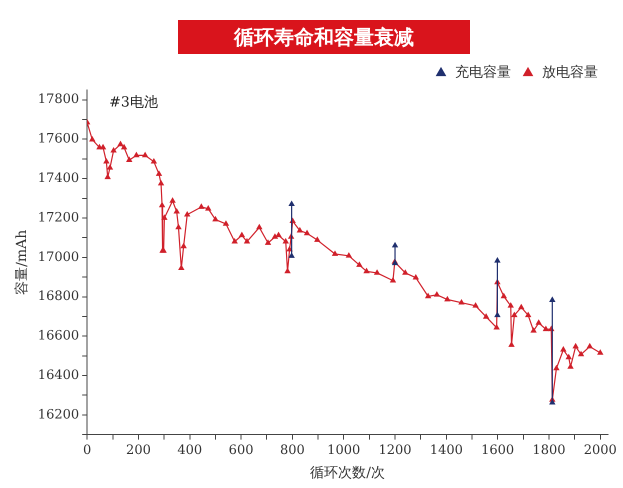 The width and height of the screenshot is (623, 488). I want to click on x-tick-label: 1400, so click(446, 450).